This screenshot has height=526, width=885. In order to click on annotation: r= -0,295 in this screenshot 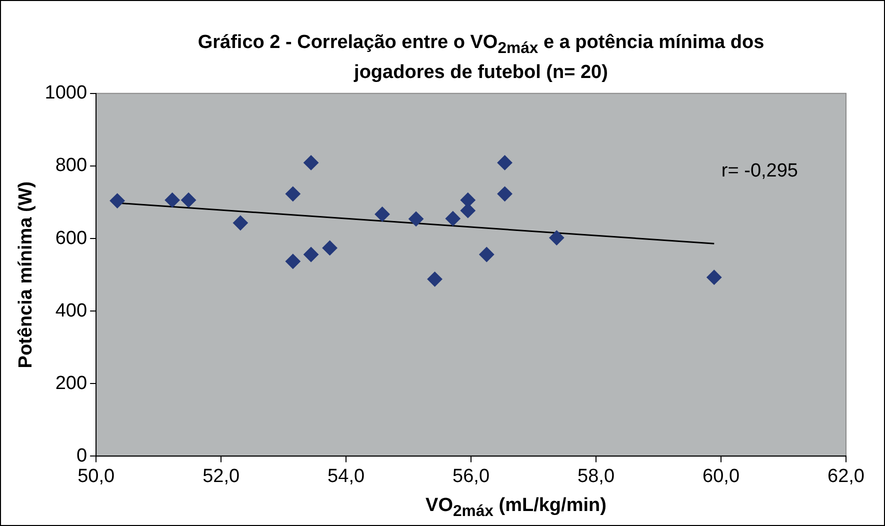, I will do `click(759, 171)`.